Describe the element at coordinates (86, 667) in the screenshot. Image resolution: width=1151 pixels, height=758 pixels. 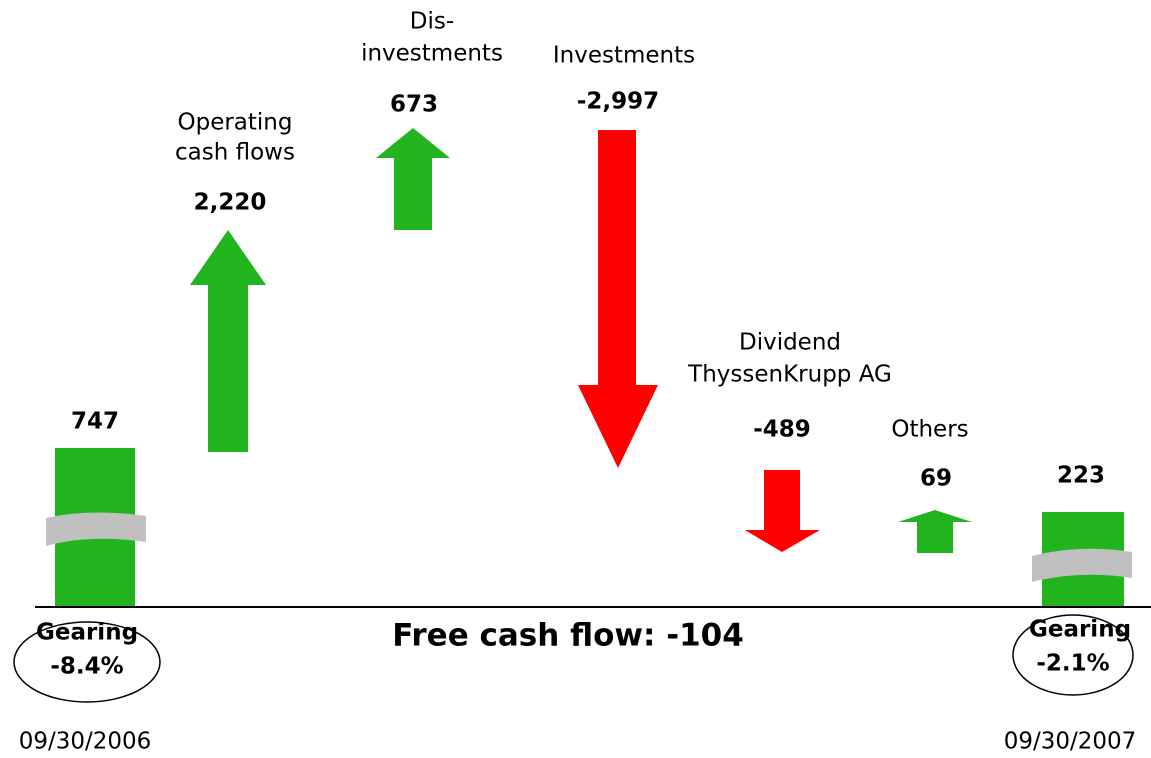
I see `gearing-value: -8.4%` at that location.